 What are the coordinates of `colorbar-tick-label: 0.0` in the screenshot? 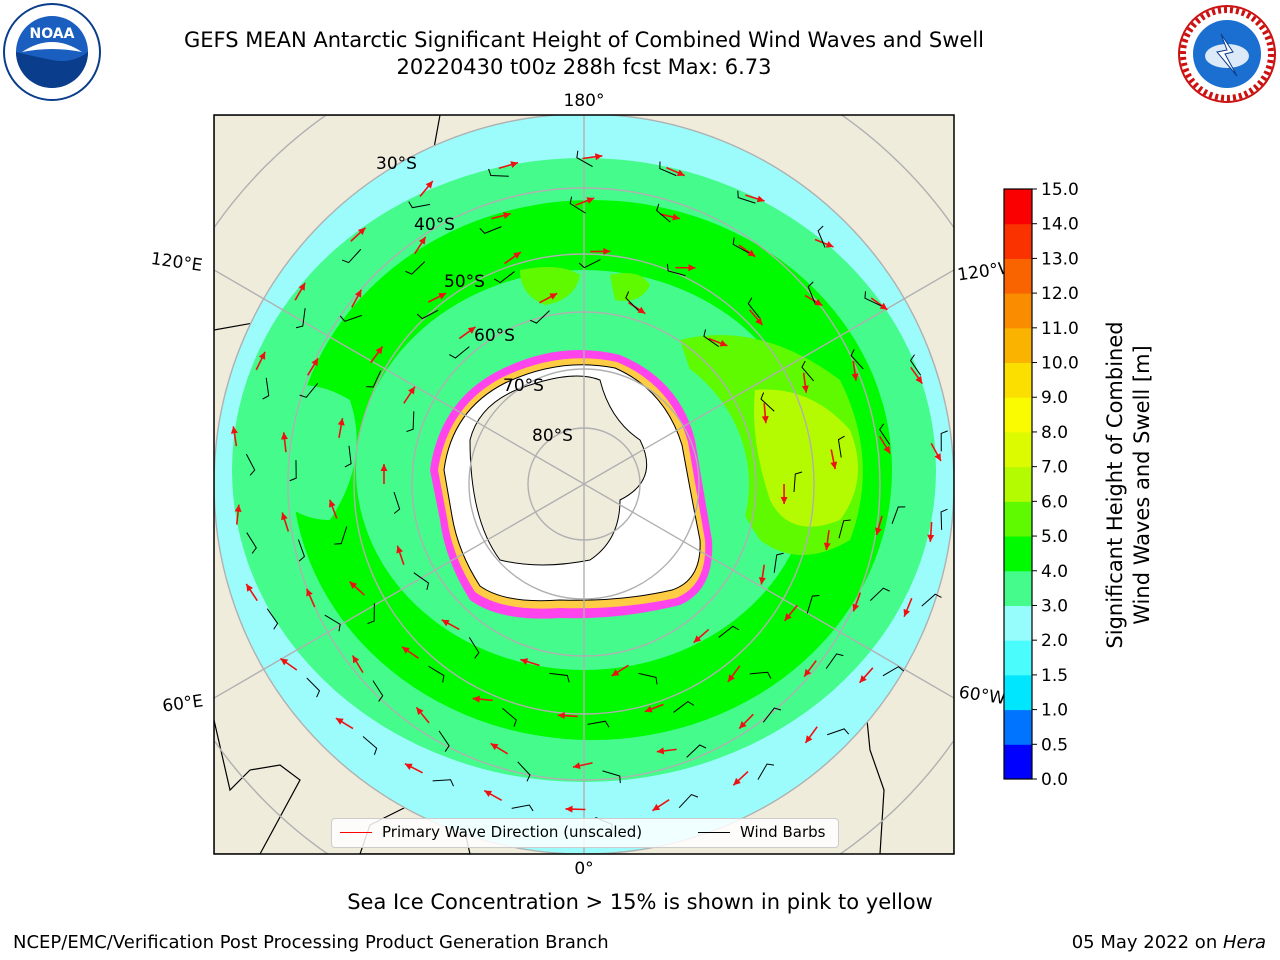 It's located at (1054, 780).